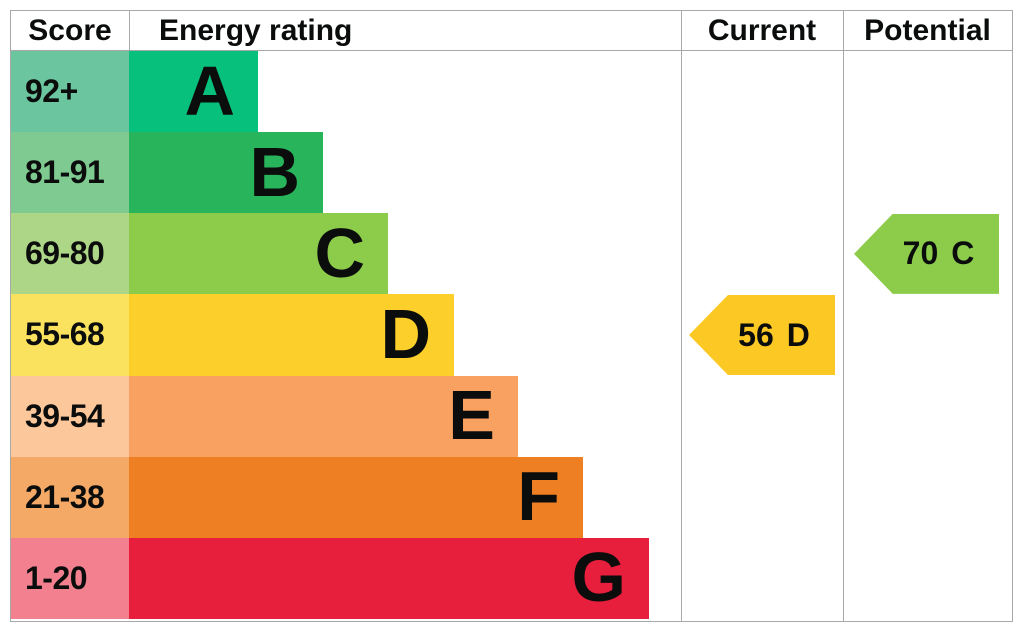 Image resolution: width=1024 pixels, height=634 pixels. What do you see at coordinates (70, 578) in the screenshot?
I see `band-score-range: 1-20` at bounding box center [70, 578].